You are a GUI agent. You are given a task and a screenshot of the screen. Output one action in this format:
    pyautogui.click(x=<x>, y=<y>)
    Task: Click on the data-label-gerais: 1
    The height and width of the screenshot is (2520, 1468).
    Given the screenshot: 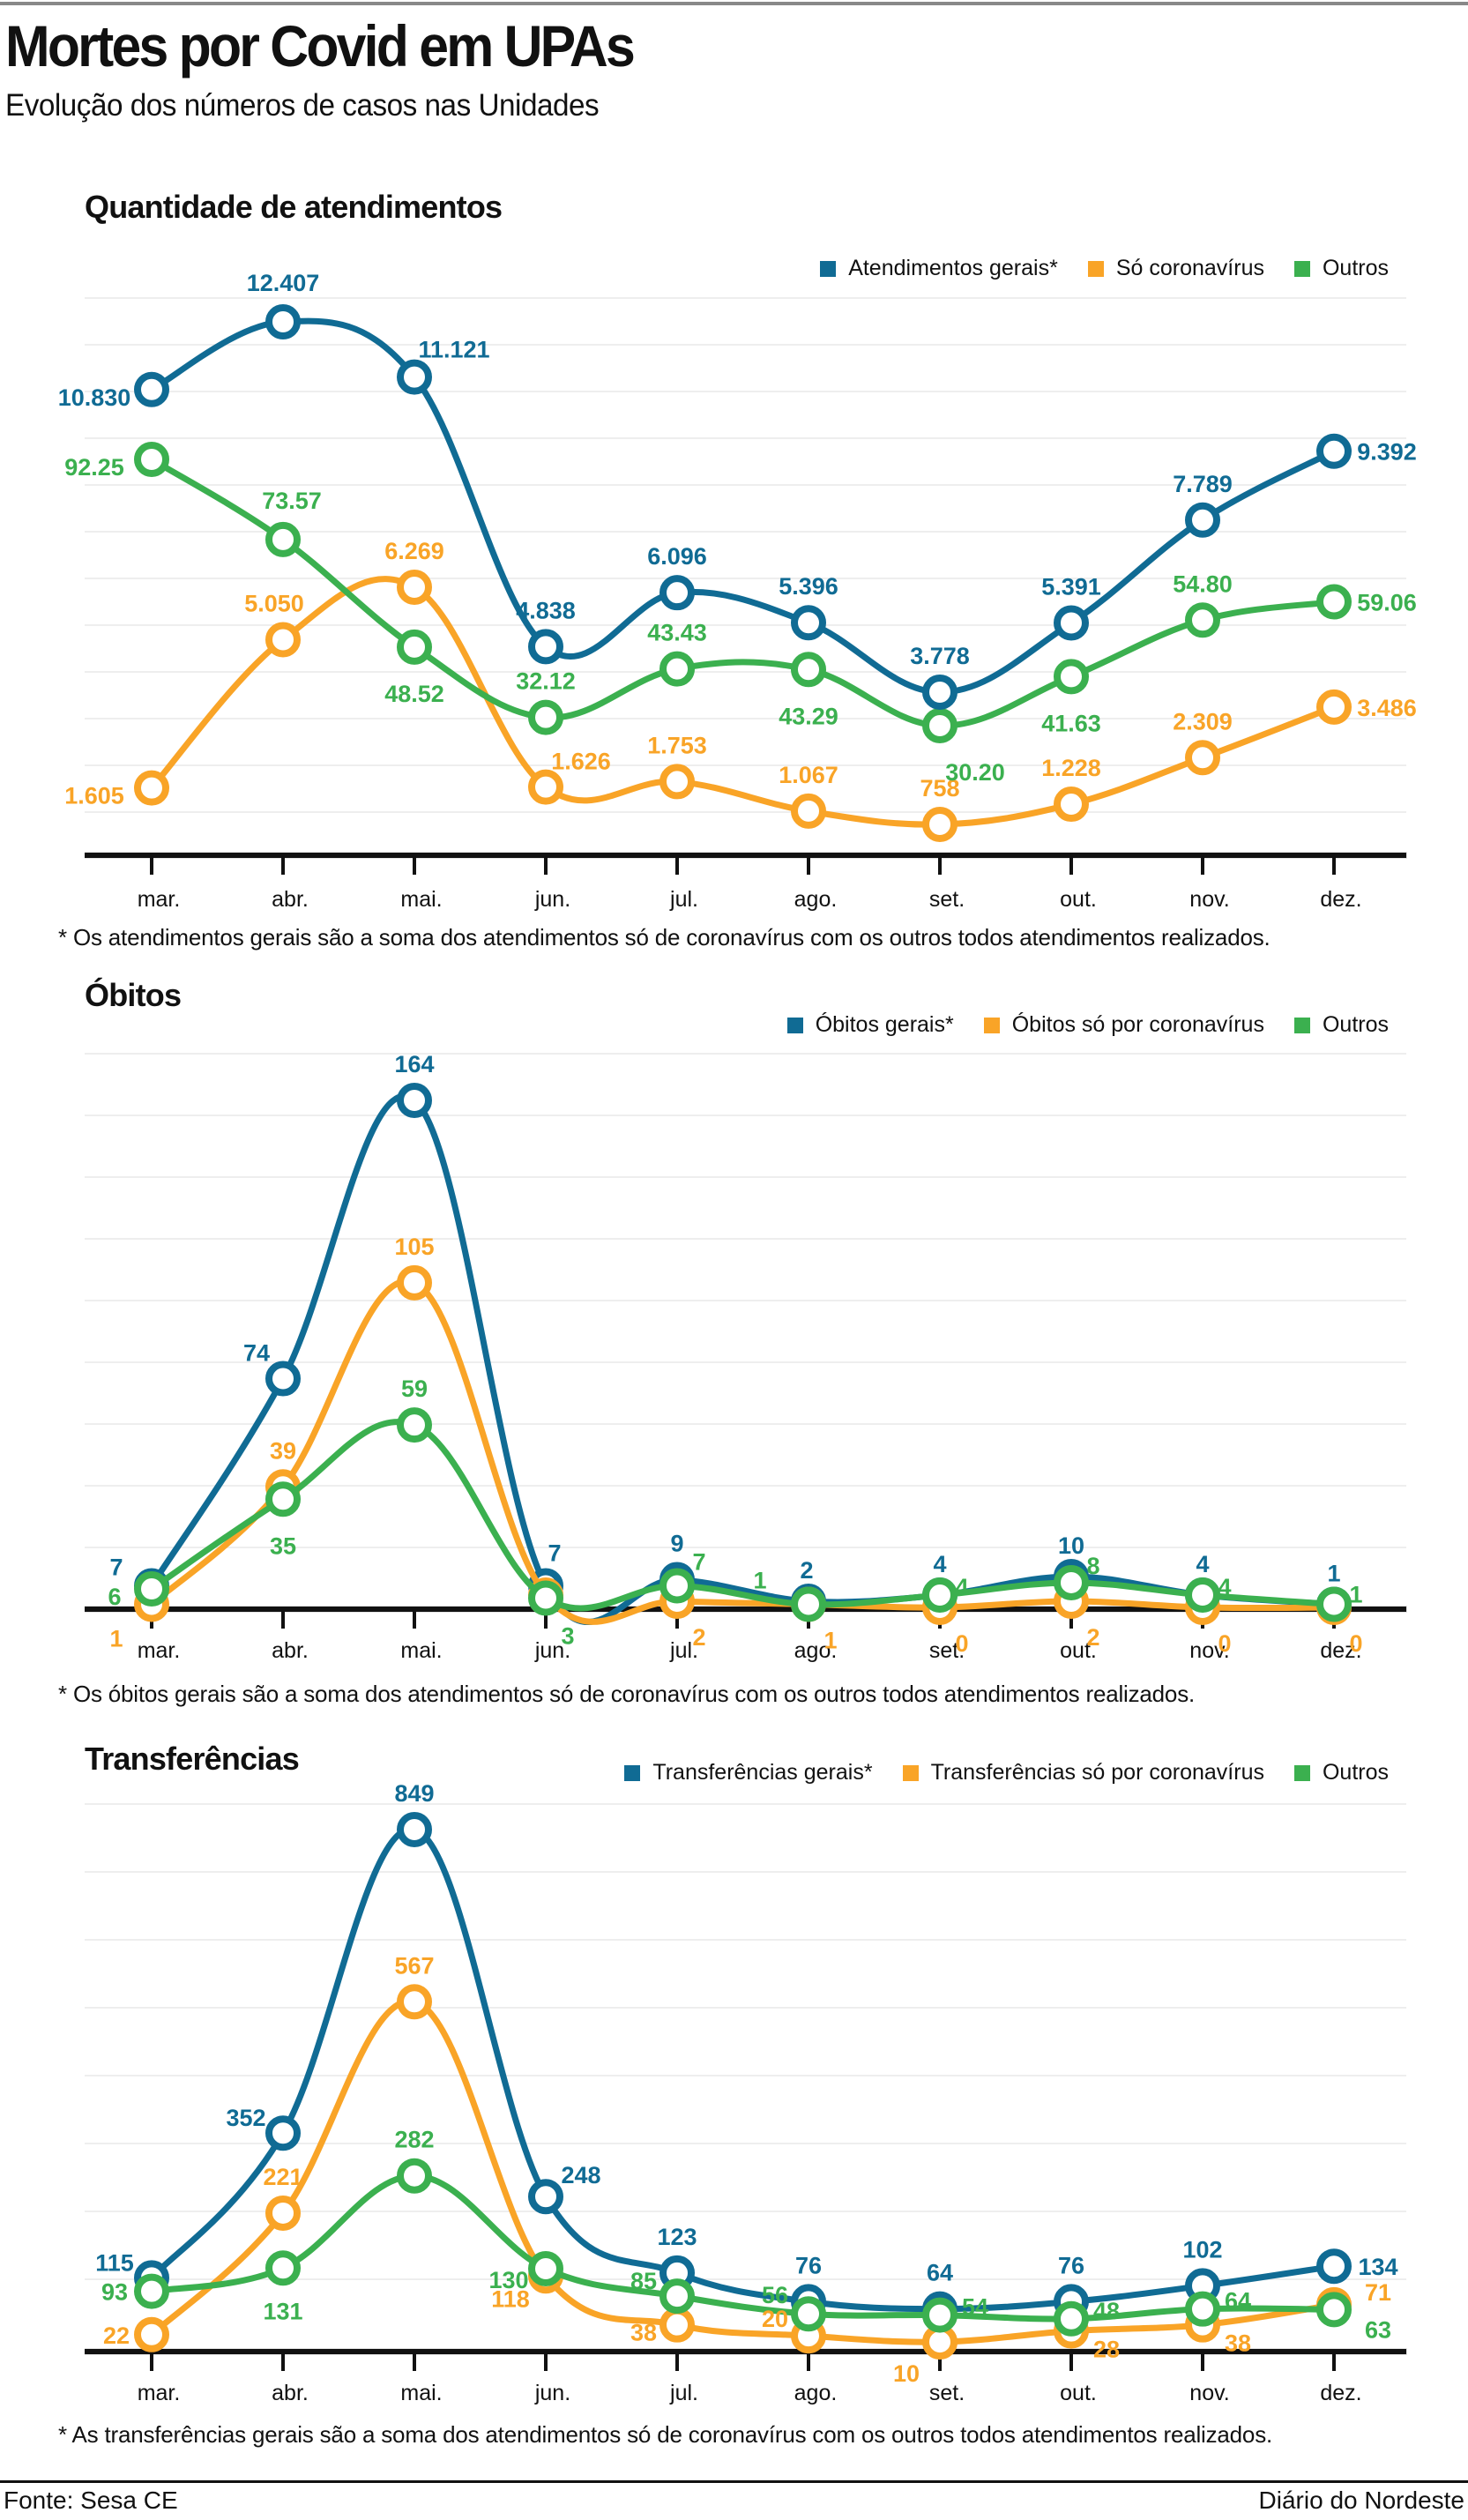 What is the action you would take?
    pyautogui.click(x=1333, y=1573)
    